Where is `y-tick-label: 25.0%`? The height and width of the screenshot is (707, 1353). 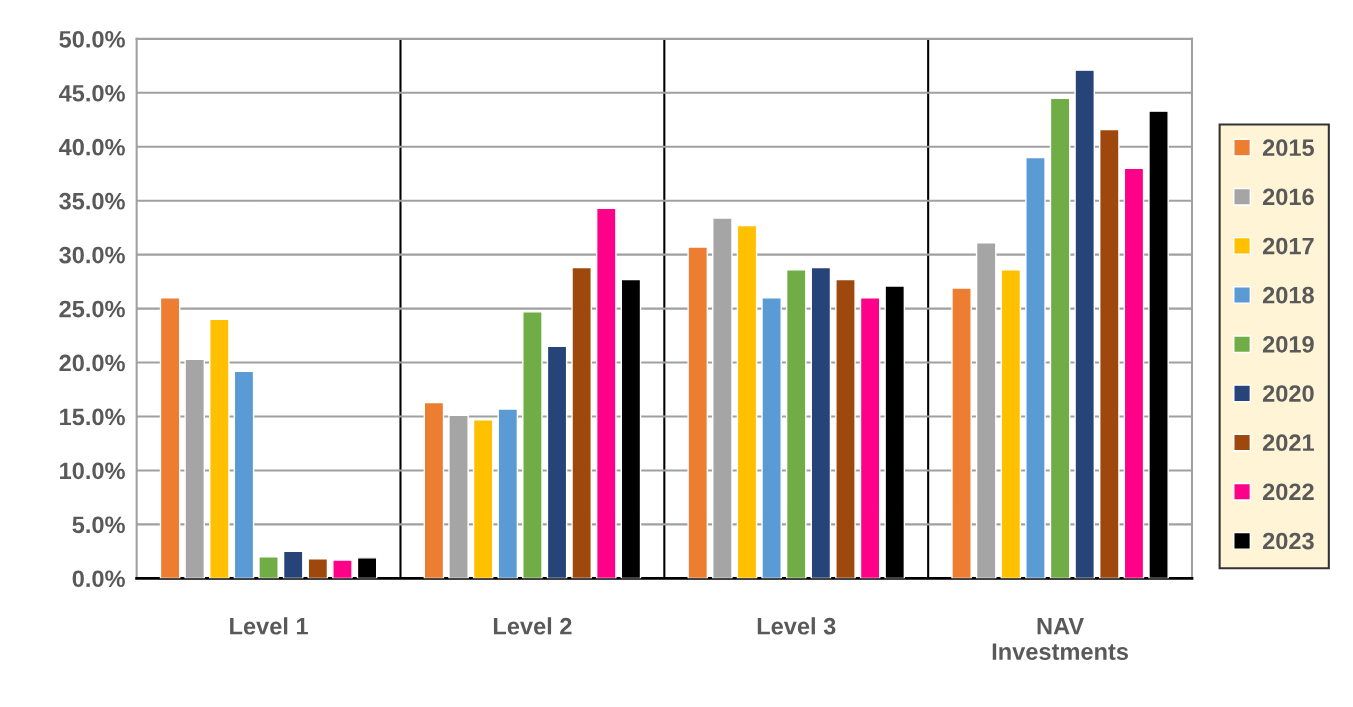
y-tick-label: 25.0% is located at coordinates (92, 309).